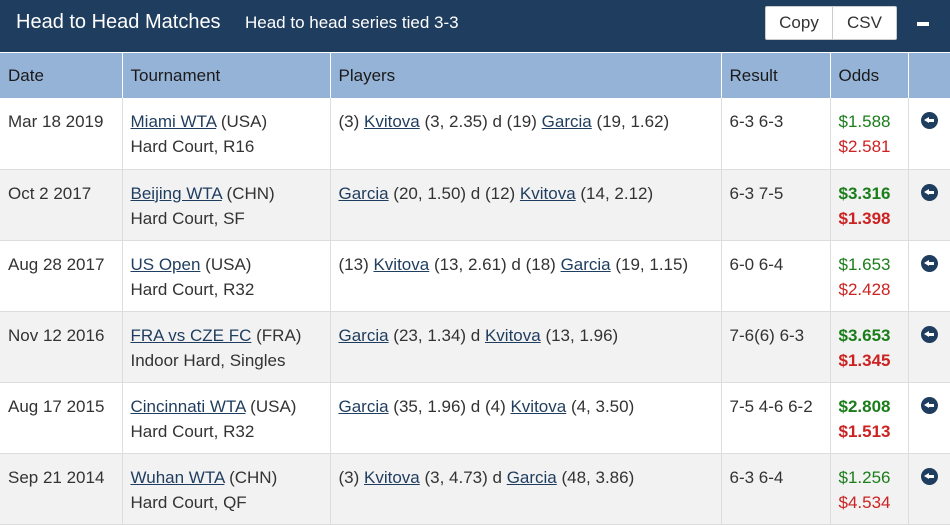  What do you see at coordinates (864, 431) in the screenshot?
I see `loser-odds: $1.513` at bounding box center [864, 431].